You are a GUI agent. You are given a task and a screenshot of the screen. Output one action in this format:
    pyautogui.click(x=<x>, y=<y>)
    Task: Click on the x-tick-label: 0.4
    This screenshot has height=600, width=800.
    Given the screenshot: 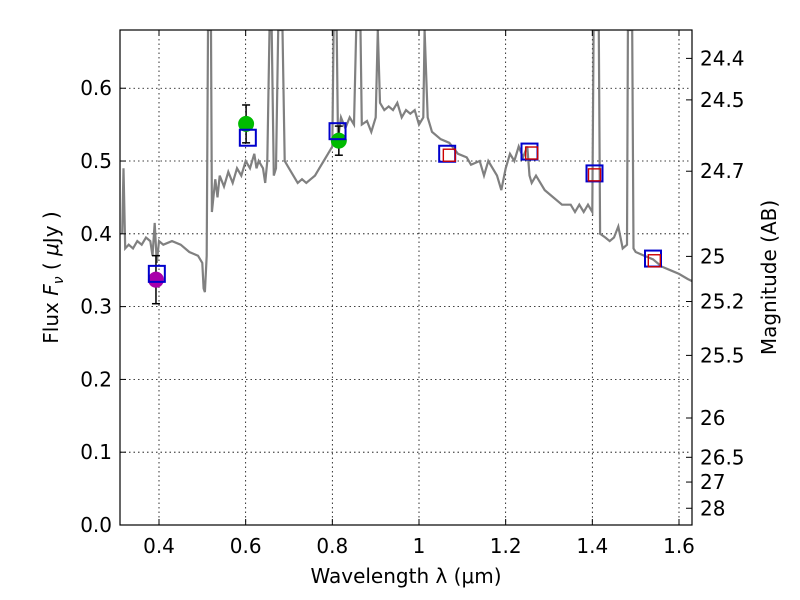 What is the action you would take?
    pyautogui.click(x=159, y=546)
    